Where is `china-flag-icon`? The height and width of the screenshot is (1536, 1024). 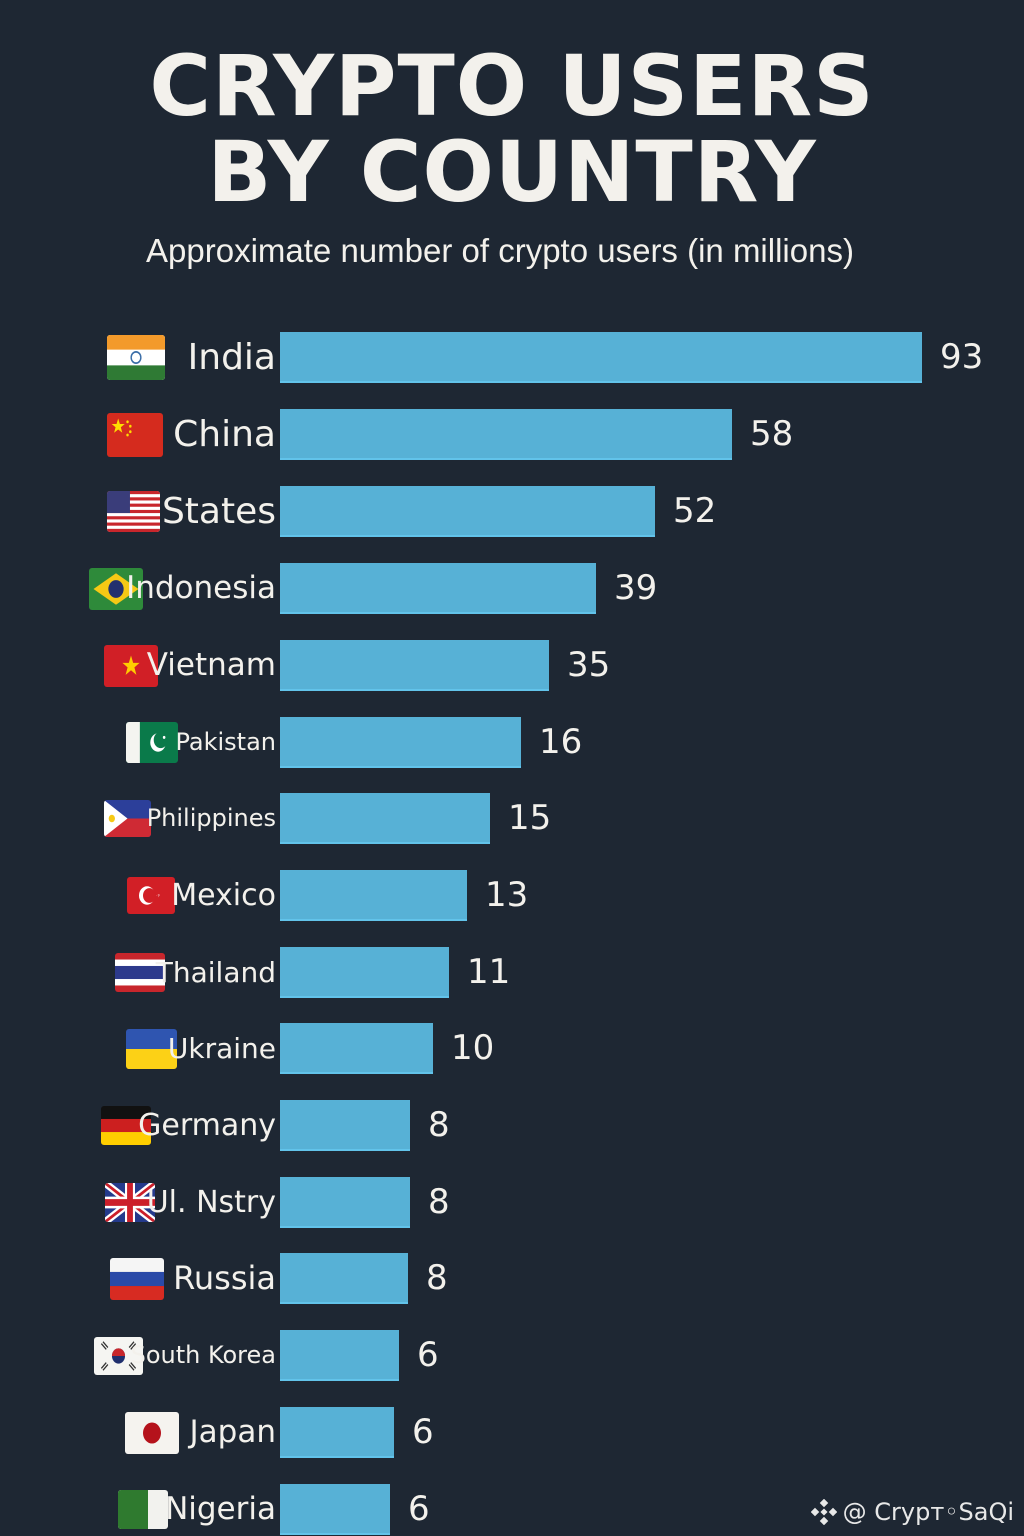
china-flag-icon is located at coordinates (135, 435).